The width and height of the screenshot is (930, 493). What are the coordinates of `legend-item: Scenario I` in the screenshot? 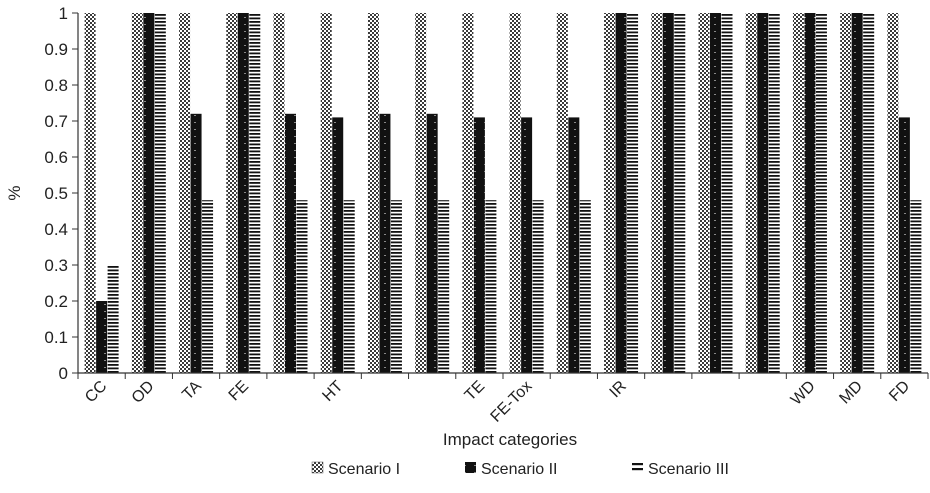 It's located at (355, 469).